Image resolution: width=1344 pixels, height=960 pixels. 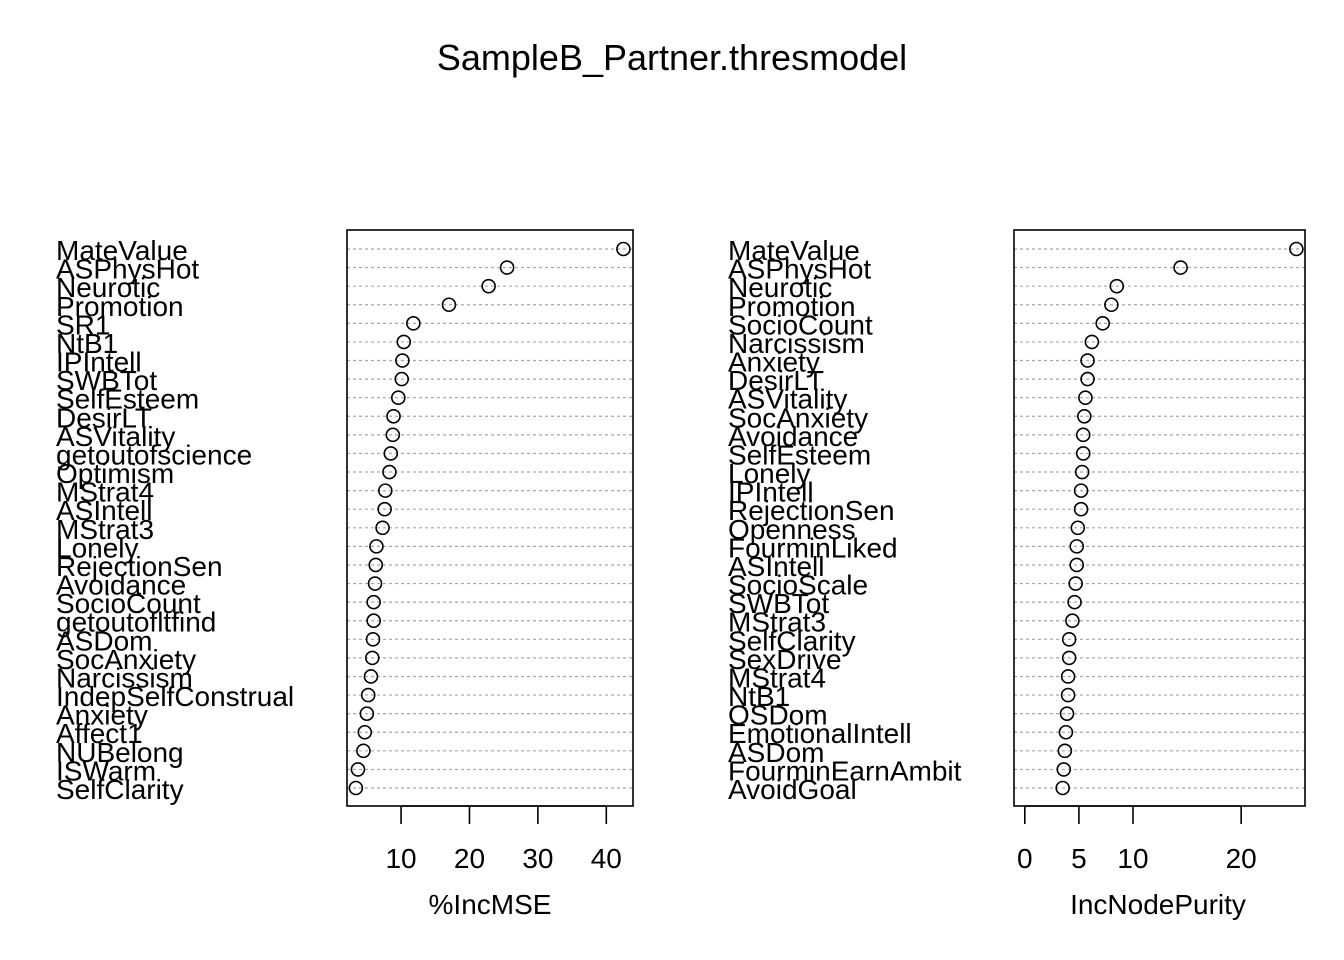 What do you see at coordinates (792, 789) in the screenshot?
I see `row-label: AvoidGoal` at bounding box center [792, 789].